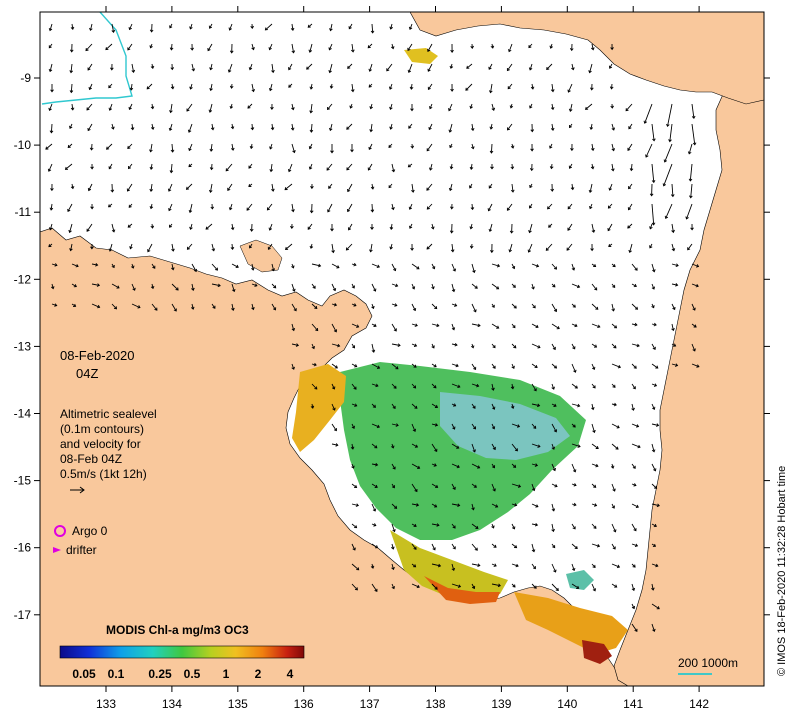 Image resolution: width=792 pixels, height=716 pixels. I want to click on colorbar-tick-label: 0.5, so click(192, 674).